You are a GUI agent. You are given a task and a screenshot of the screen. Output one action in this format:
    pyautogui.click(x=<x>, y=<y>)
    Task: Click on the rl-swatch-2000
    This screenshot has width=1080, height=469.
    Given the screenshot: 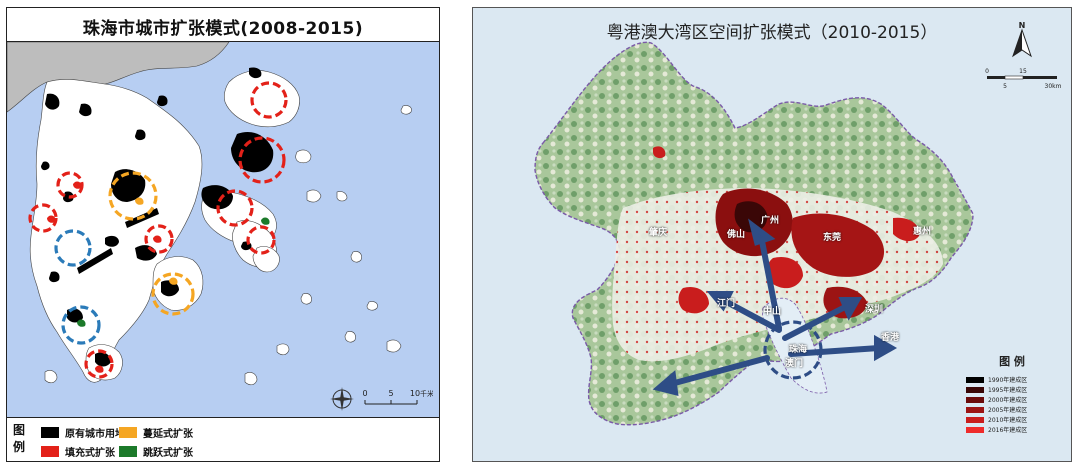 What is the action you would take?
    pyautogui.click(x=975, y=399)
    